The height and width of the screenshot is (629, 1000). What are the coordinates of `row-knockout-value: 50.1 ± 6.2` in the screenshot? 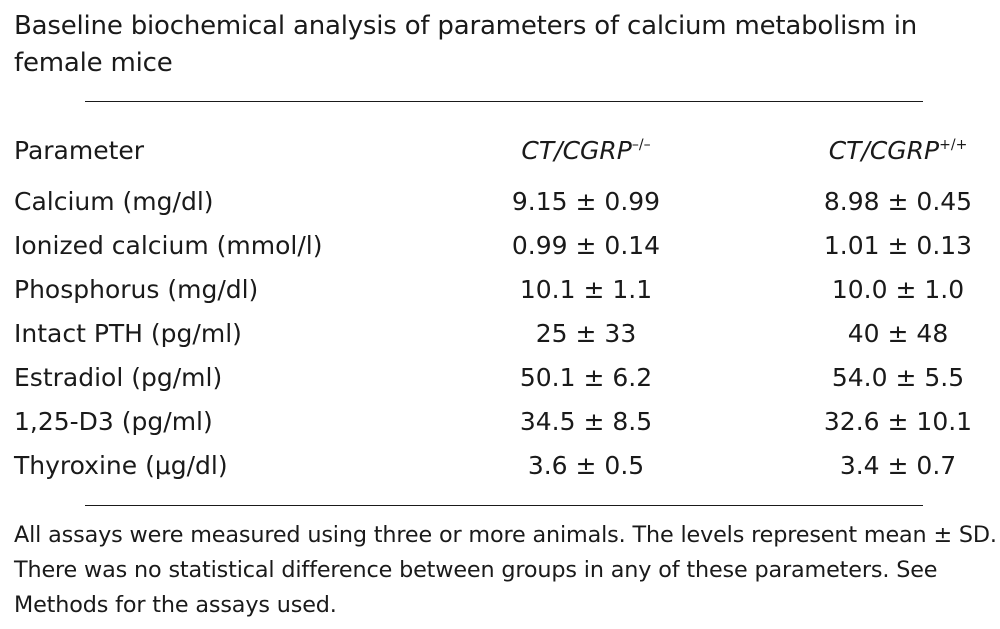 It's located at (586, 377).